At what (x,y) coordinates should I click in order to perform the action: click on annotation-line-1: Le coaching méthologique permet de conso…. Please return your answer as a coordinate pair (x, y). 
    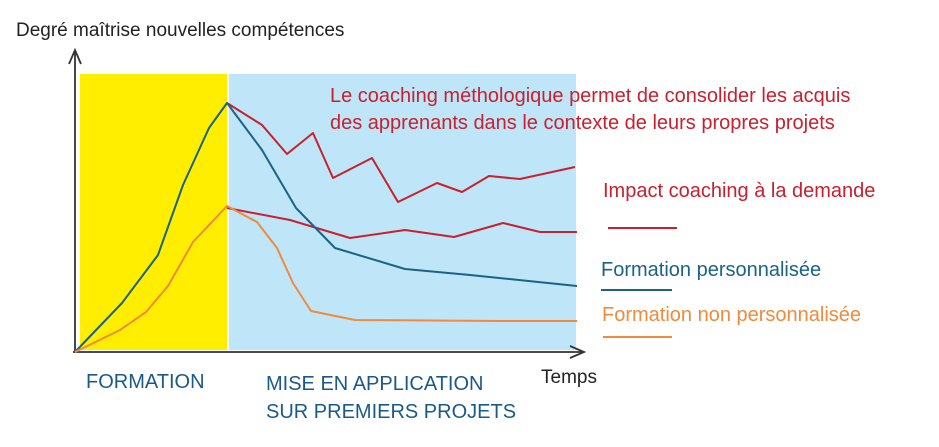
    Looking at the image, I should click on (590, 96).